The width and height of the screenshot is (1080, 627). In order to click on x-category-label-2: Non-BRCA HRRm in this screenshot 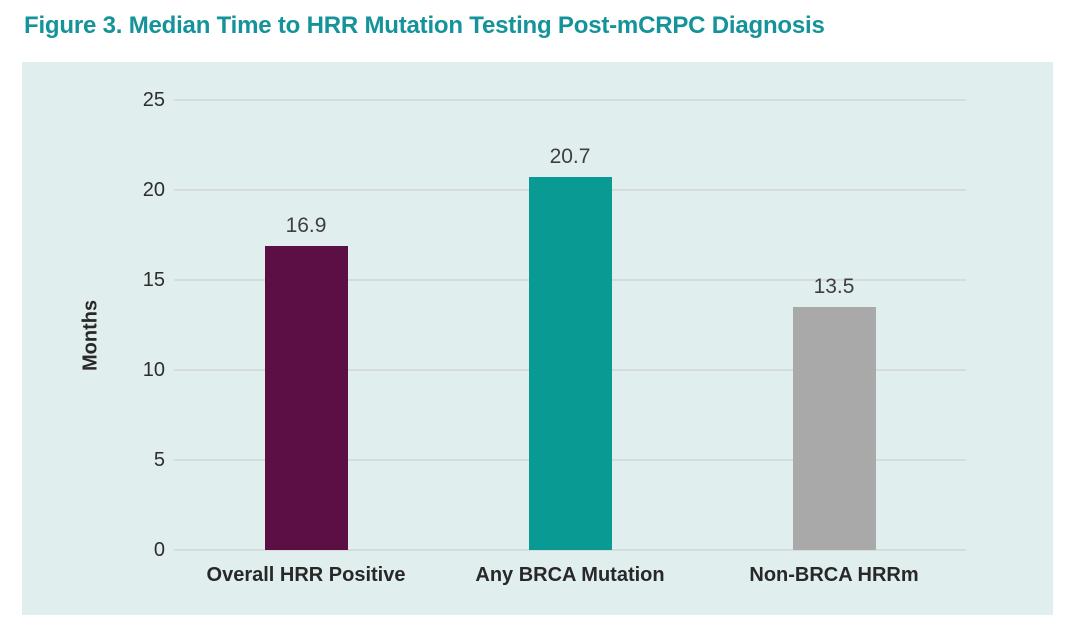, I will do `click(834, 575)`.